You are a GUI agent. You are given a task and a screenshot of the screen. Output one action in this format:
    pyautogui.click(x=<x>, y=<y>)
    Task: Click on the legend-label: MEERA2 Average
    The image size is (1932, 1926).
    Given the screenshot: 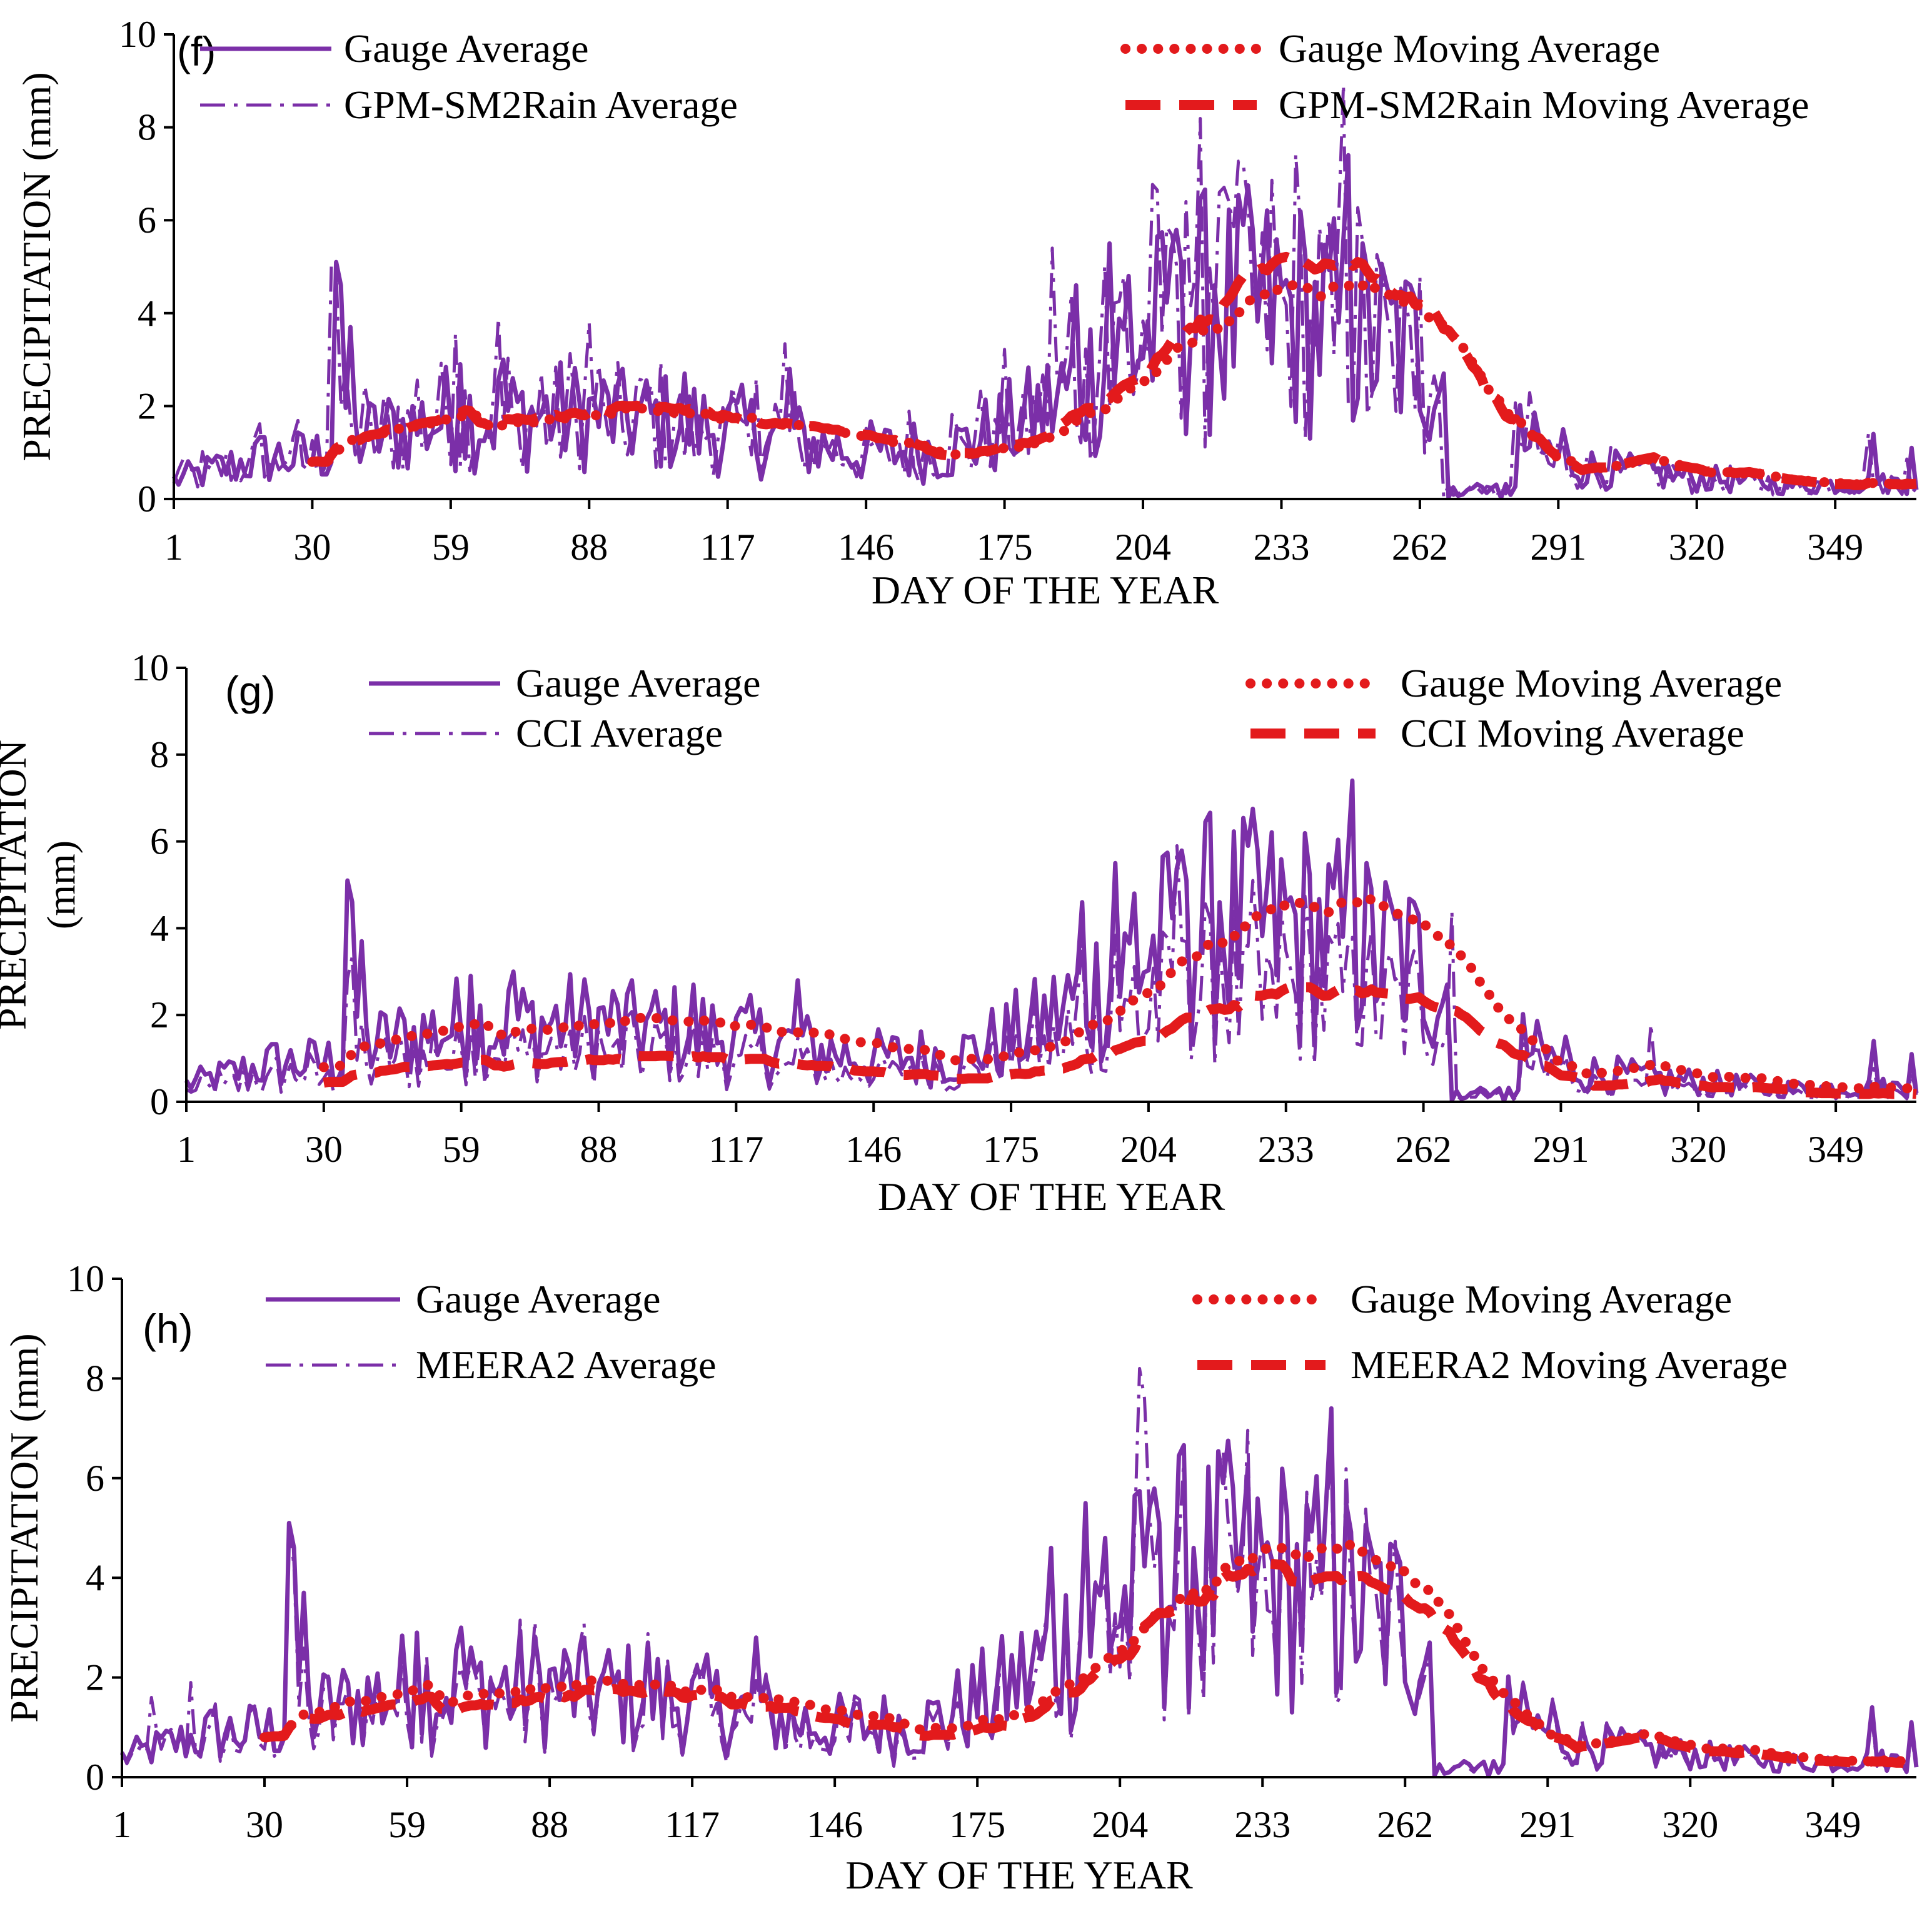 What is the action you would take?
    pyautogui.click(x=566, y=1365)
    